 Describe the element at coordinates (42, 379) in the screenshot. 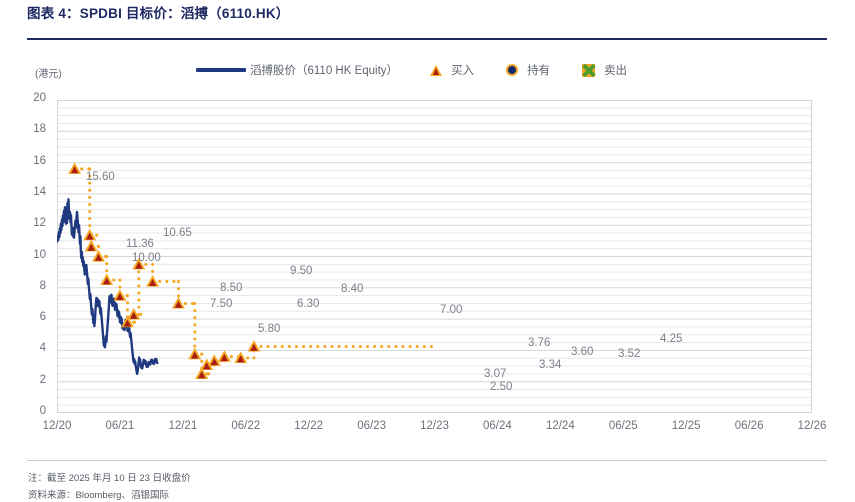

I see `y-axis-tick: 2` at that location.